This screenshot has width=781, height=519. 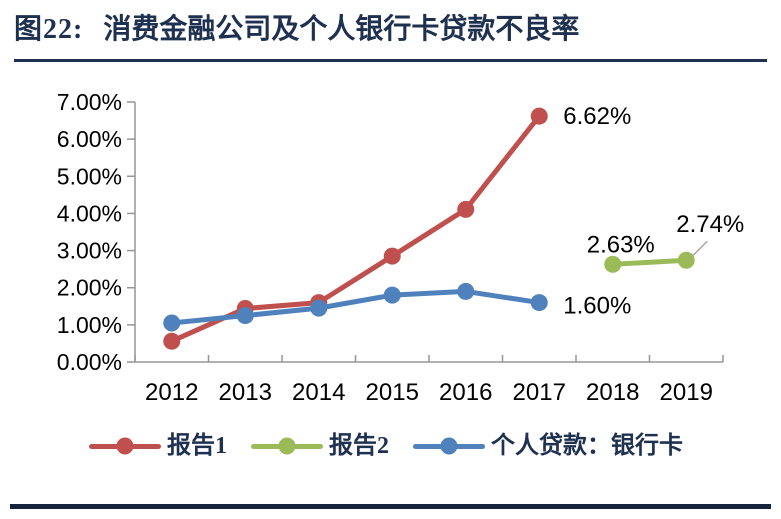 What do you see at coordinates (612, 392) in the screenshot?
I see `x-tick-label: 2018` at bounding box center [612, 392].